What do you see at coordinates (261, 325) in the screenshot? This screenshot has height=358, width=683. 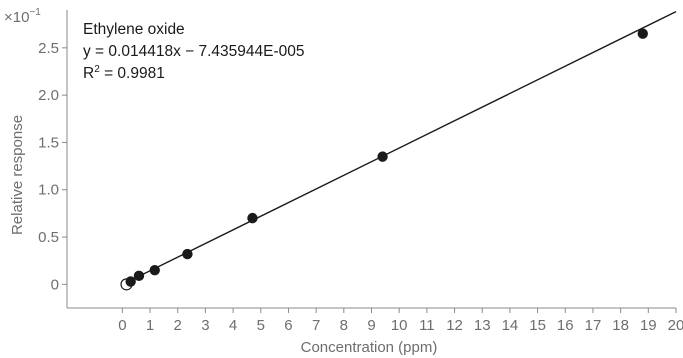 I see `x-tick-label: 5` at bounding box center [261, 325].